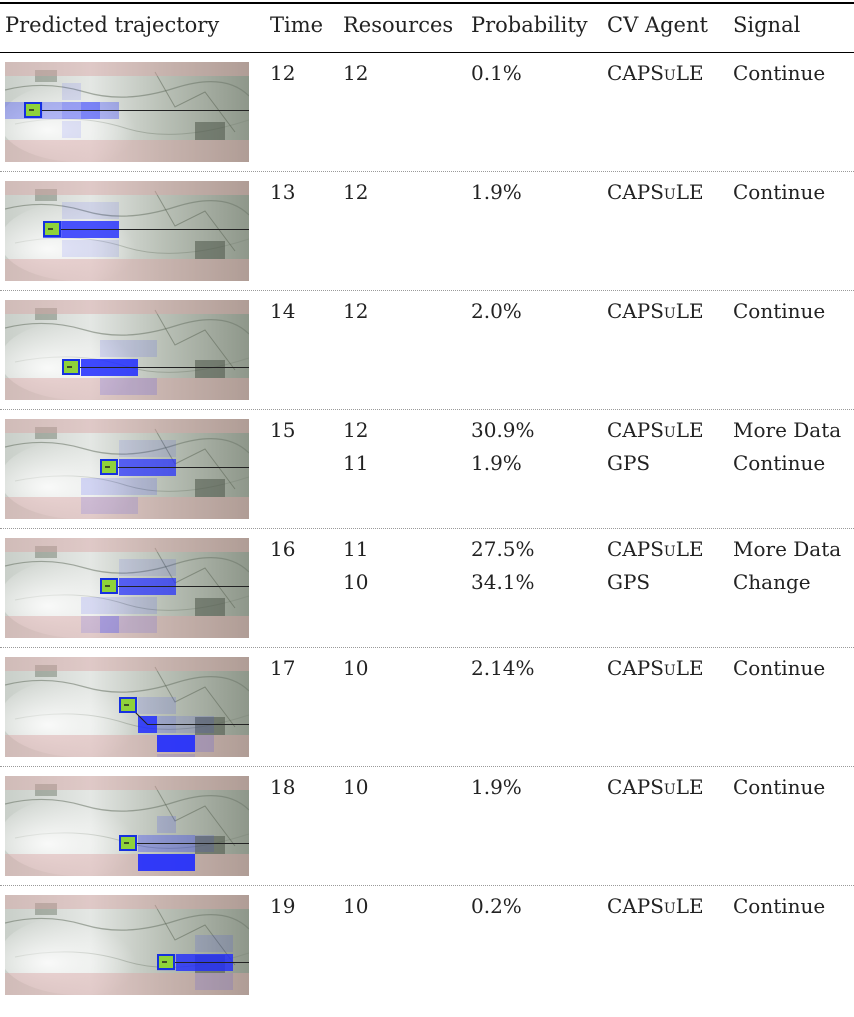 The image size is (854, 1017). Describe the element at coordinates (112, 25) in the screenshot. I see `header-trajectory: Predicted trajectory` at that location.